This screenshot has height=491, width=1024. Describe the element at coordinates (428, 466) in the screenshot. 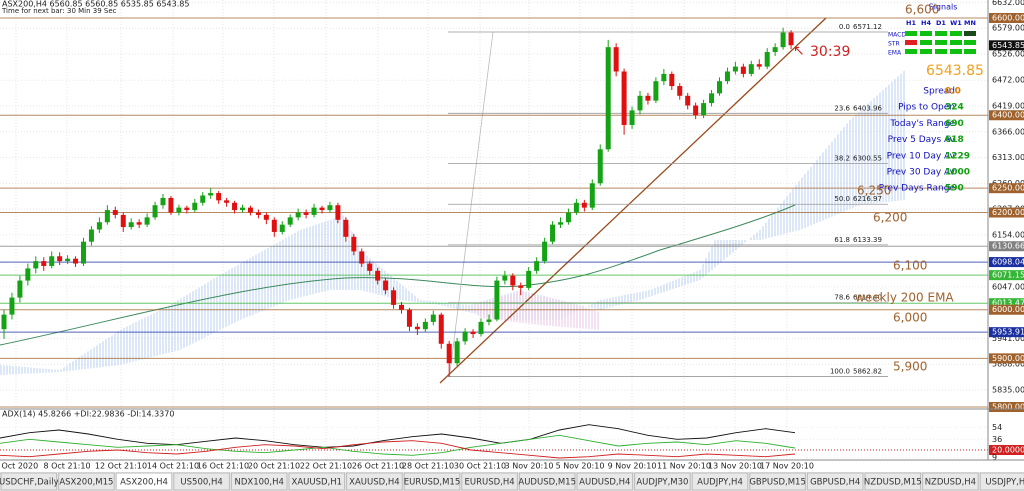

I see `time-label: 28 Oct 21:10` at that location.